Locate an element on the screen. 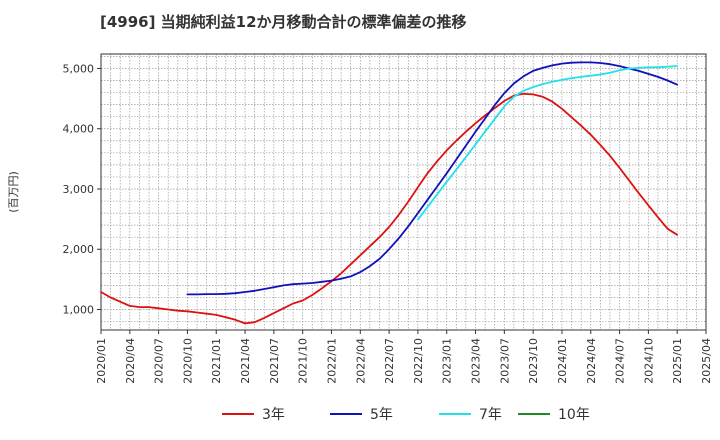 This screenshot has height=440, width=720. legend-label: 7年 is located at coordinates (490, 415).